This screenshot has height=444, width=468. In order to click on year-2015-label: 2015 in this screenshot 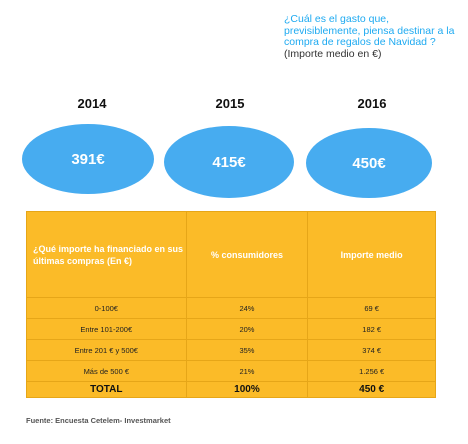, I will do `click(230, 103)`.